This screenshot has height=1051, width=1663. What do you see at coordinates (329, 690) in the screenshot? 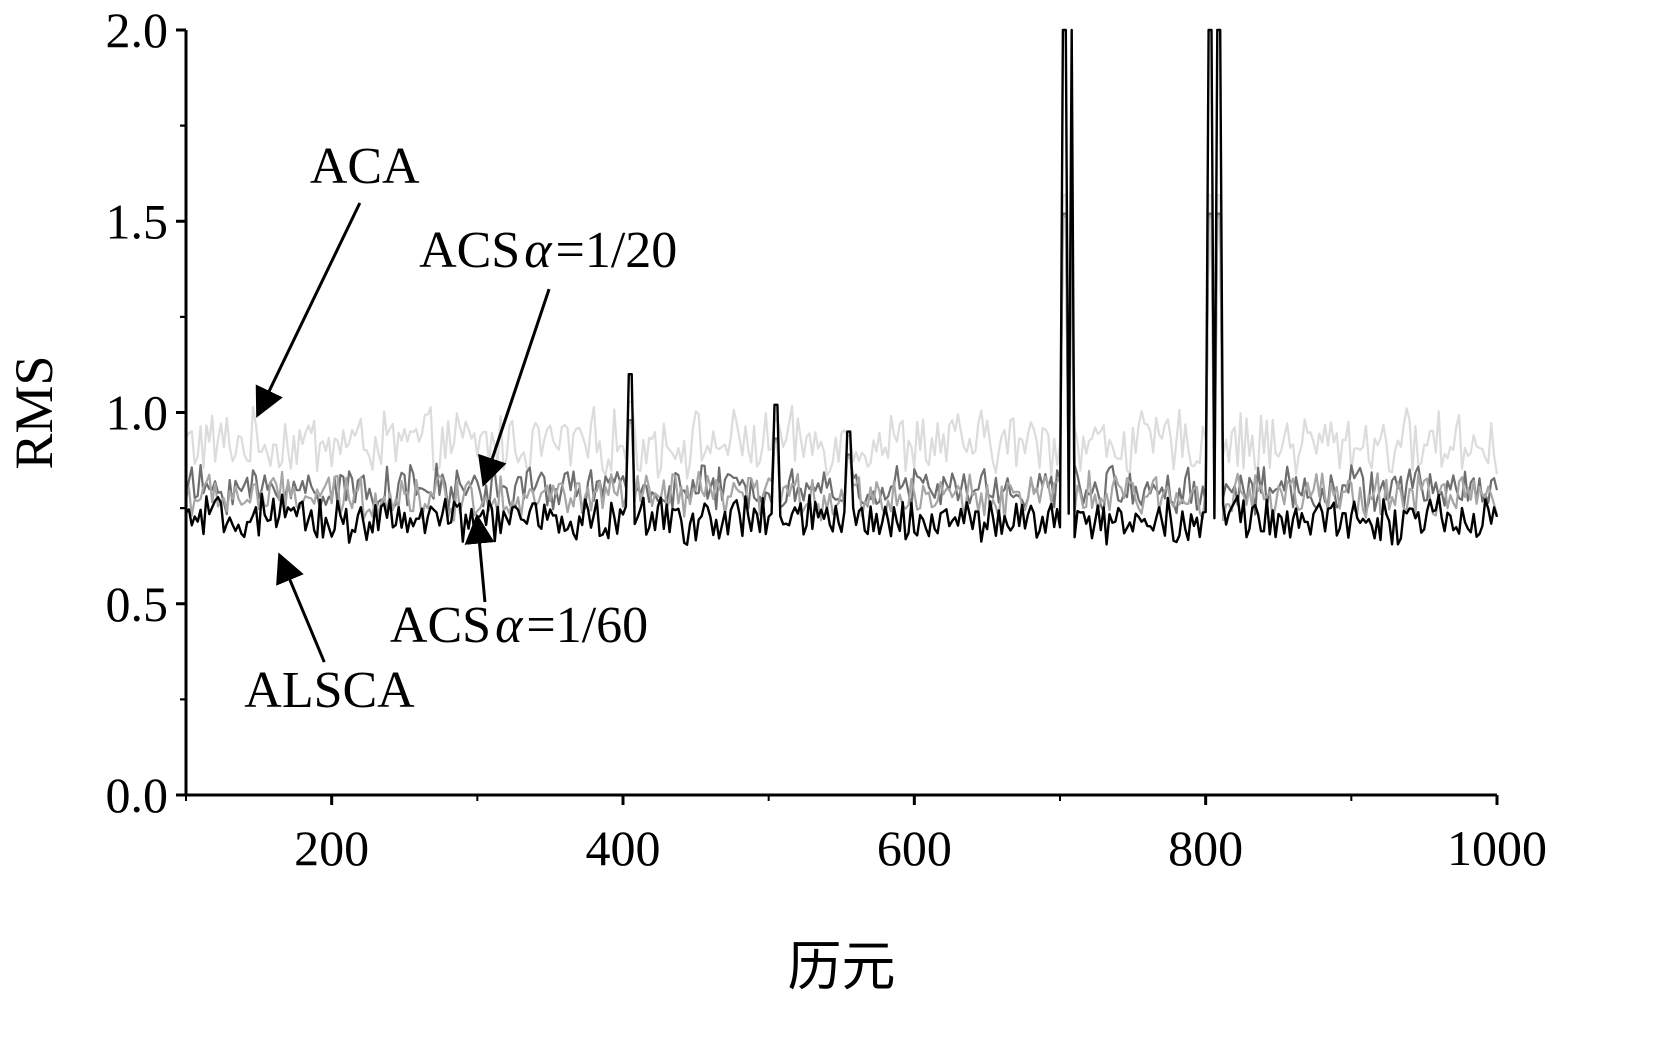
I see `annotation-label-ann_alsca: ALSCA` at bounding box center [329, 690].